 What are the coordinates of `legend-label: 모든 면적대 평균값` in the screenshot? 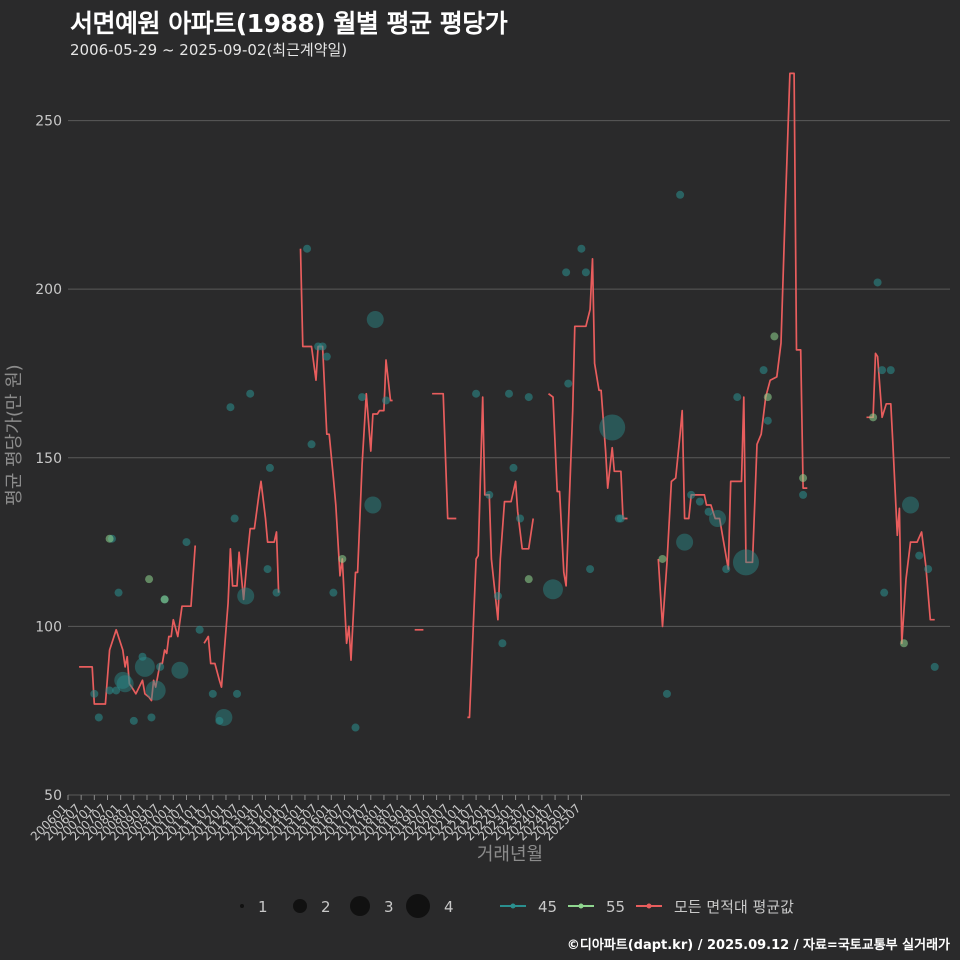 It's located at (734, 907).